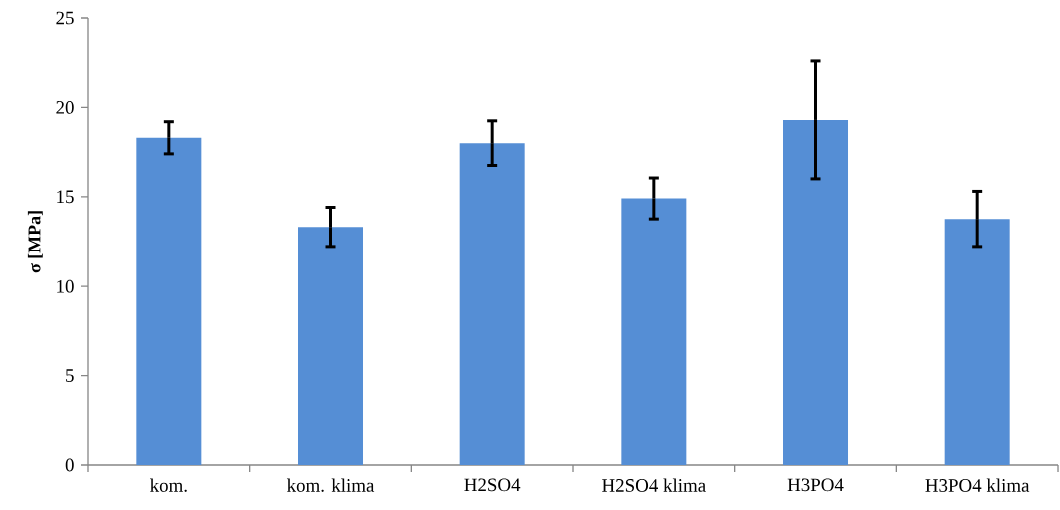 The width and height of the screenshot is (1060, 510). What do you see at coordinates (330, 485) in the screenshot?
I see `x-tick-label: kom. klima` at bounding box center [330, 485].